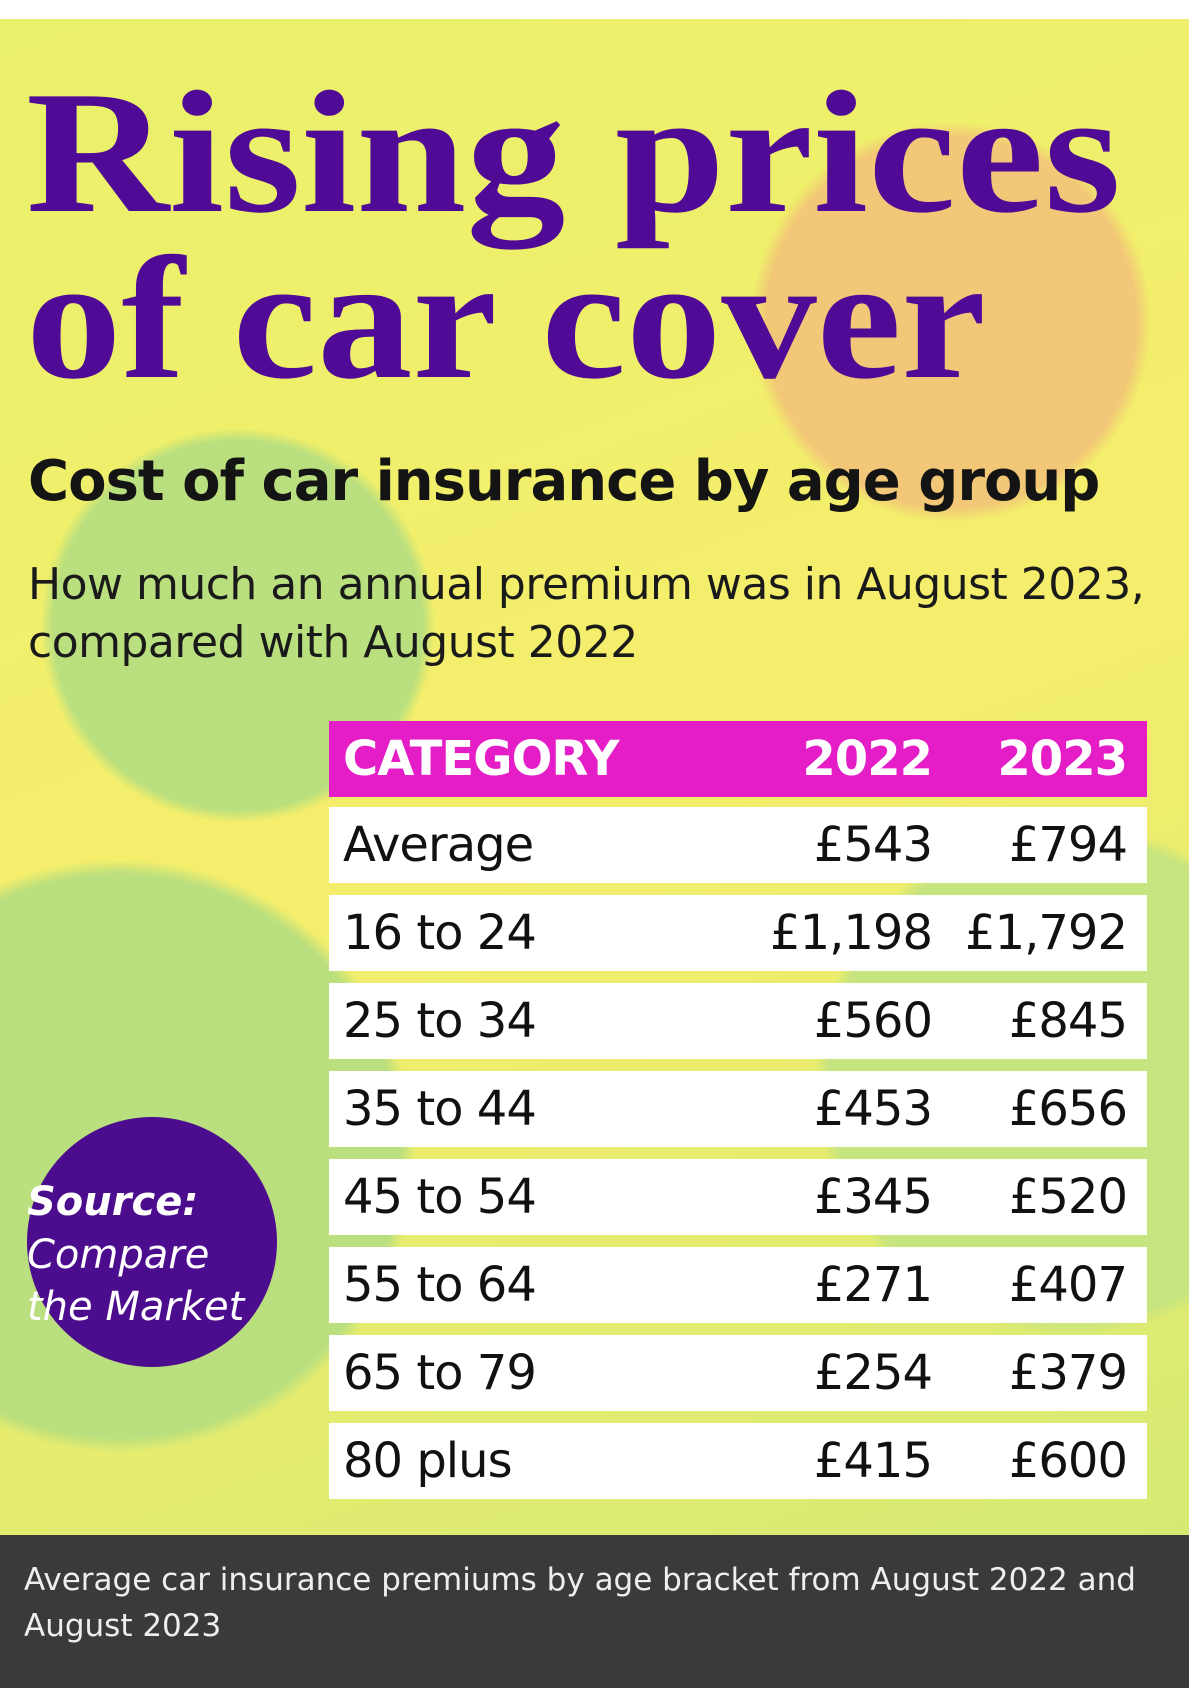  I want to click on title-line: Rising prices, so click(573, 154).